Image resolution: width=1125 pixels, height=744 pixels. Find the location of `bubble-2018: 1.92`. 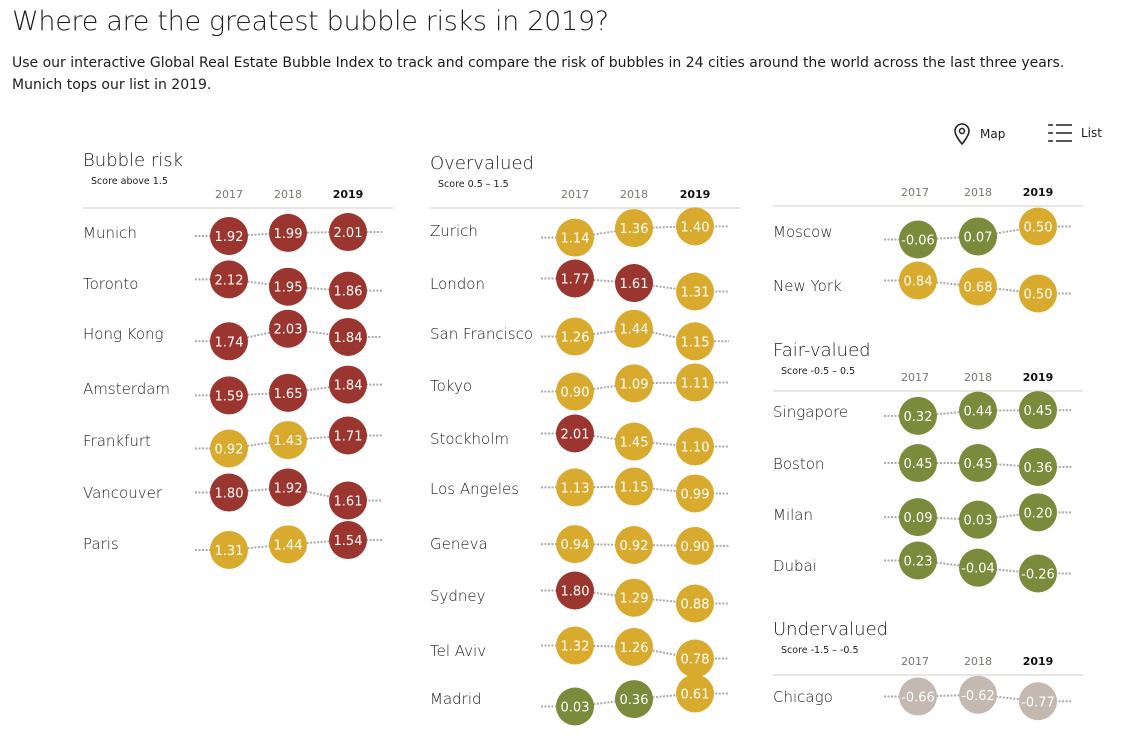

bubble-2018: 1.92 is located at coordinates (288, 487).